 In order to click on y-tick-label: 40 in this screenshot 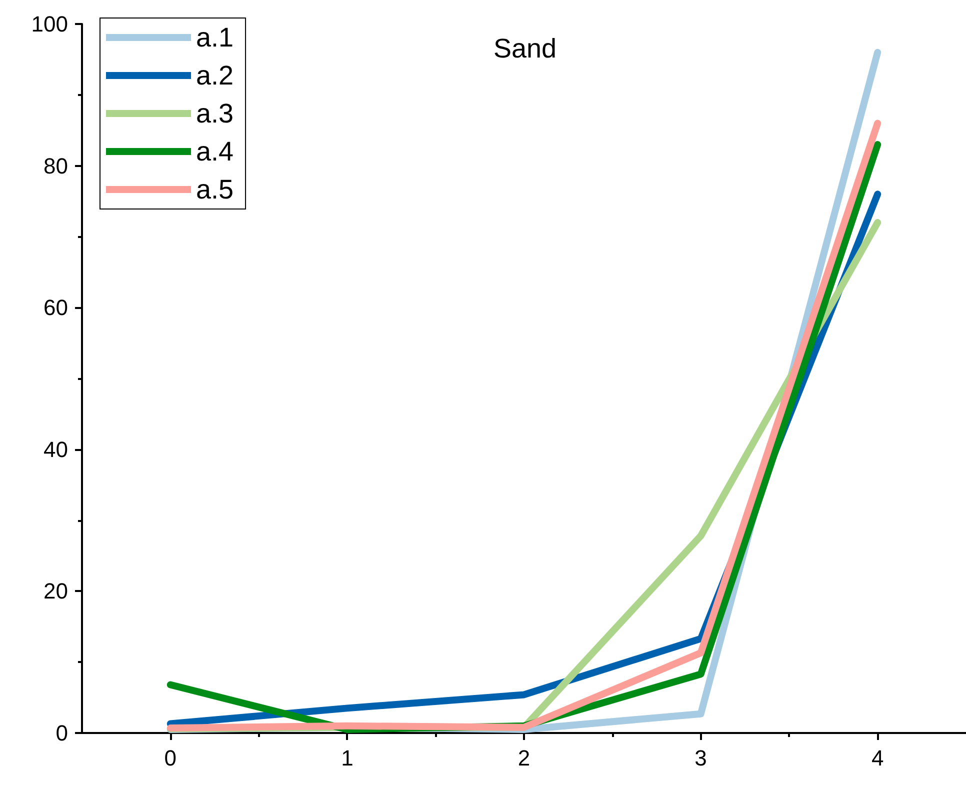, I will do `click(56, 449)`.